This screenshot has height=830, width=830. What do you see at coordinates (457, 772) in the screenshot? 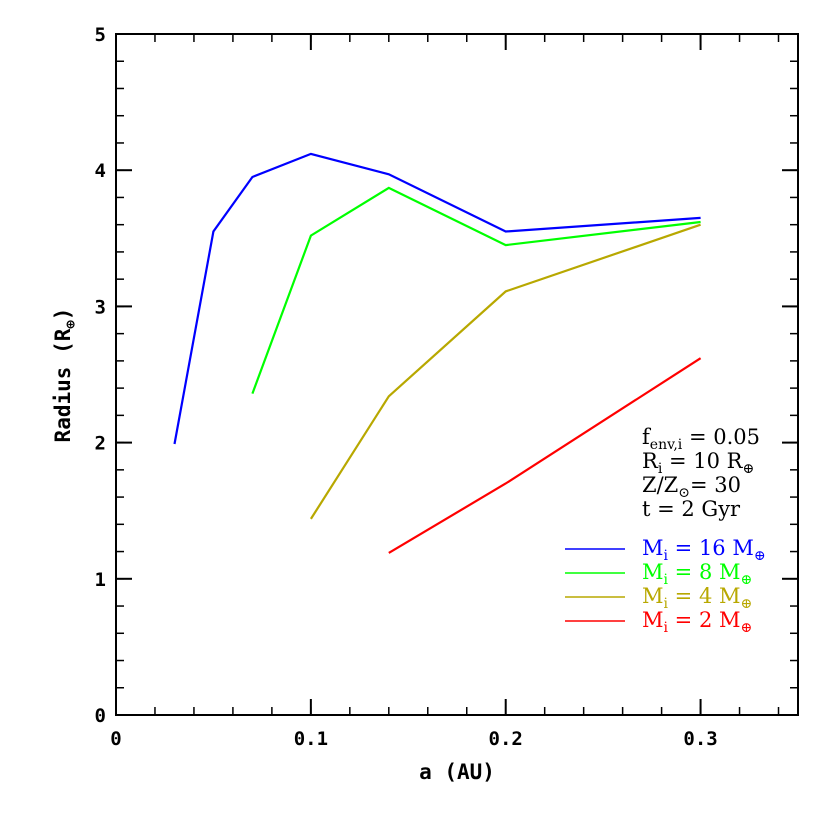
I see `x-axis-label: a (AU)` at bounding box center [457, 772].